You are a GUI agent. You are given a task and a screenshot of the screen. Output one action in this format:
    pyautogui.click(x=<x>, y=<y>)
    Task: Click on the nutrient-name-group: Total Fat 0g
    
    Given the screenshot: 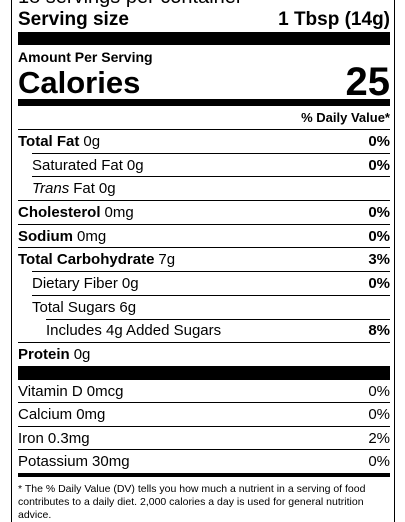 What is the action you would take?
    pyautogui.click(x=59, y=141)
    